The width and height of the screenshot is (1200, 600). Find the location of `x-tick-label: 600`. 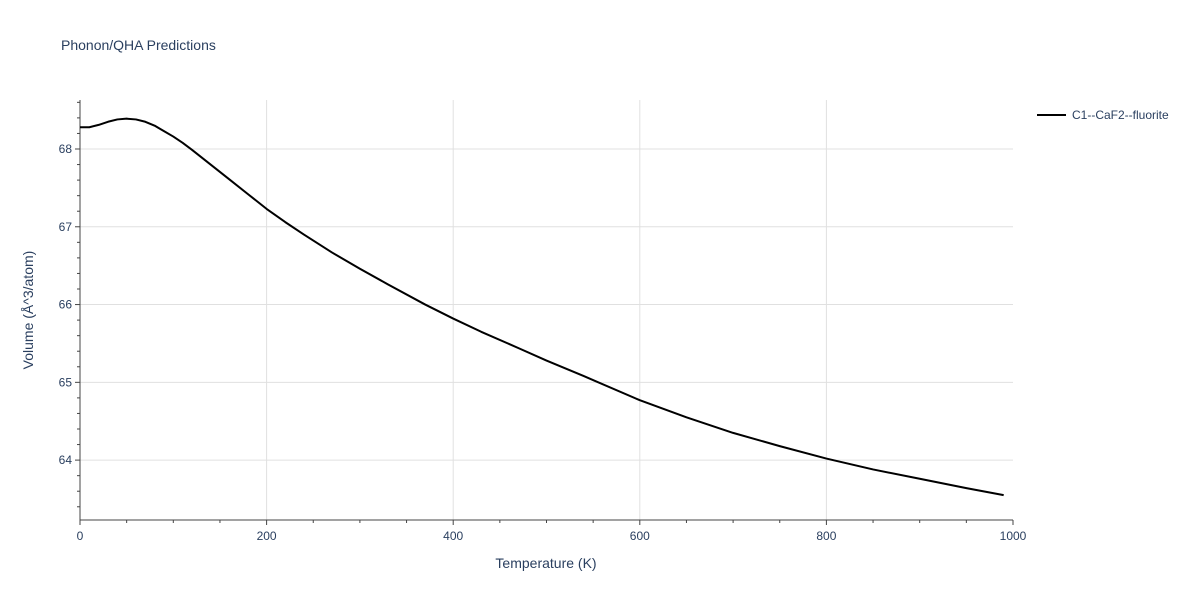

x-tick-label: 600 is located at coordinates (640, 536).